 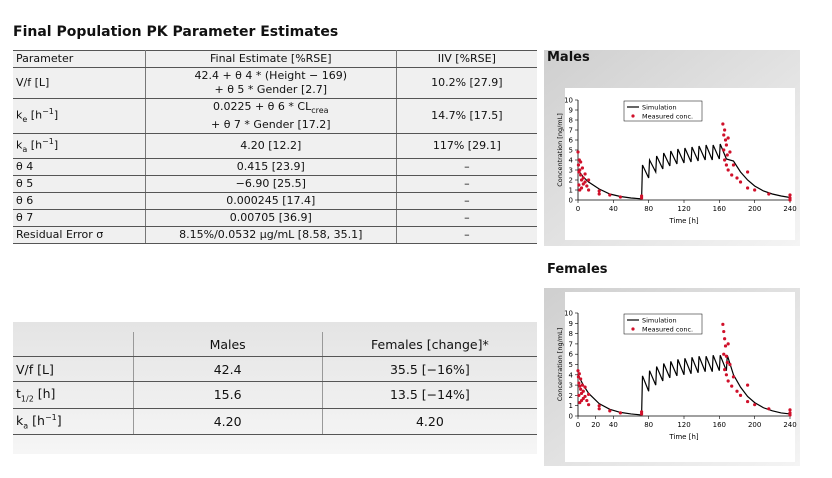 I want to click on cell-text: + θ 7 * Gender [17.2], so click(x=270, y=125).